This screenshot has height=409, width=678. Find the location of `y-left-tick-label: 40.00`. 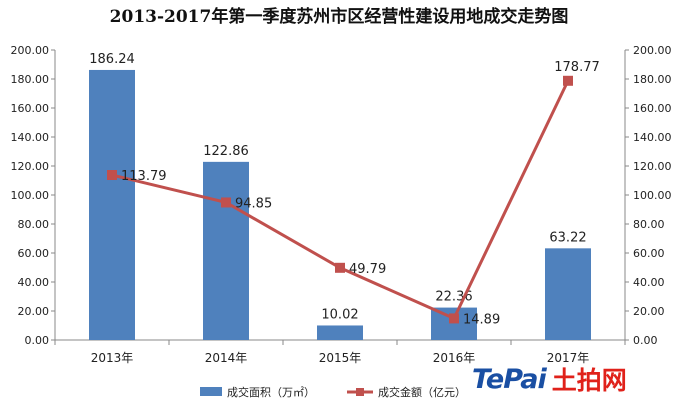

y-left-tick-label: 40.00 is located at coordinates (34, 282).